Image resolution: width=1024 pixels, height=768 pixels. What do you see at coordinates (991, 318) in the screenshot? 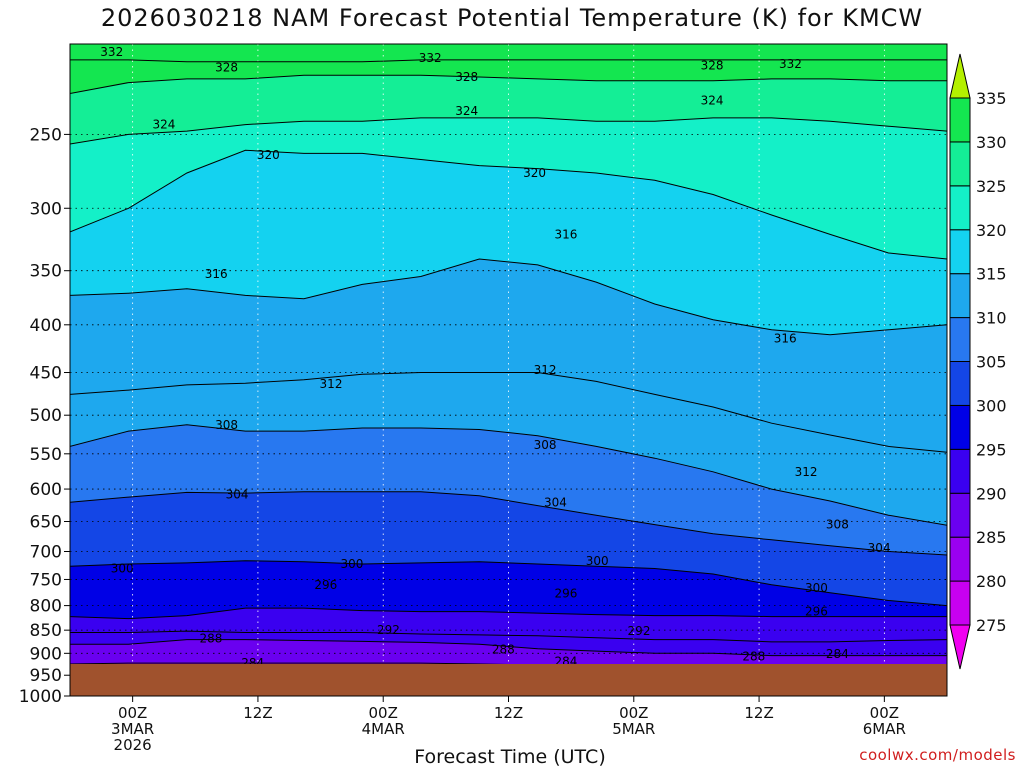
I see `colorbar-label-310: 310` at bounding box center [991, 318].